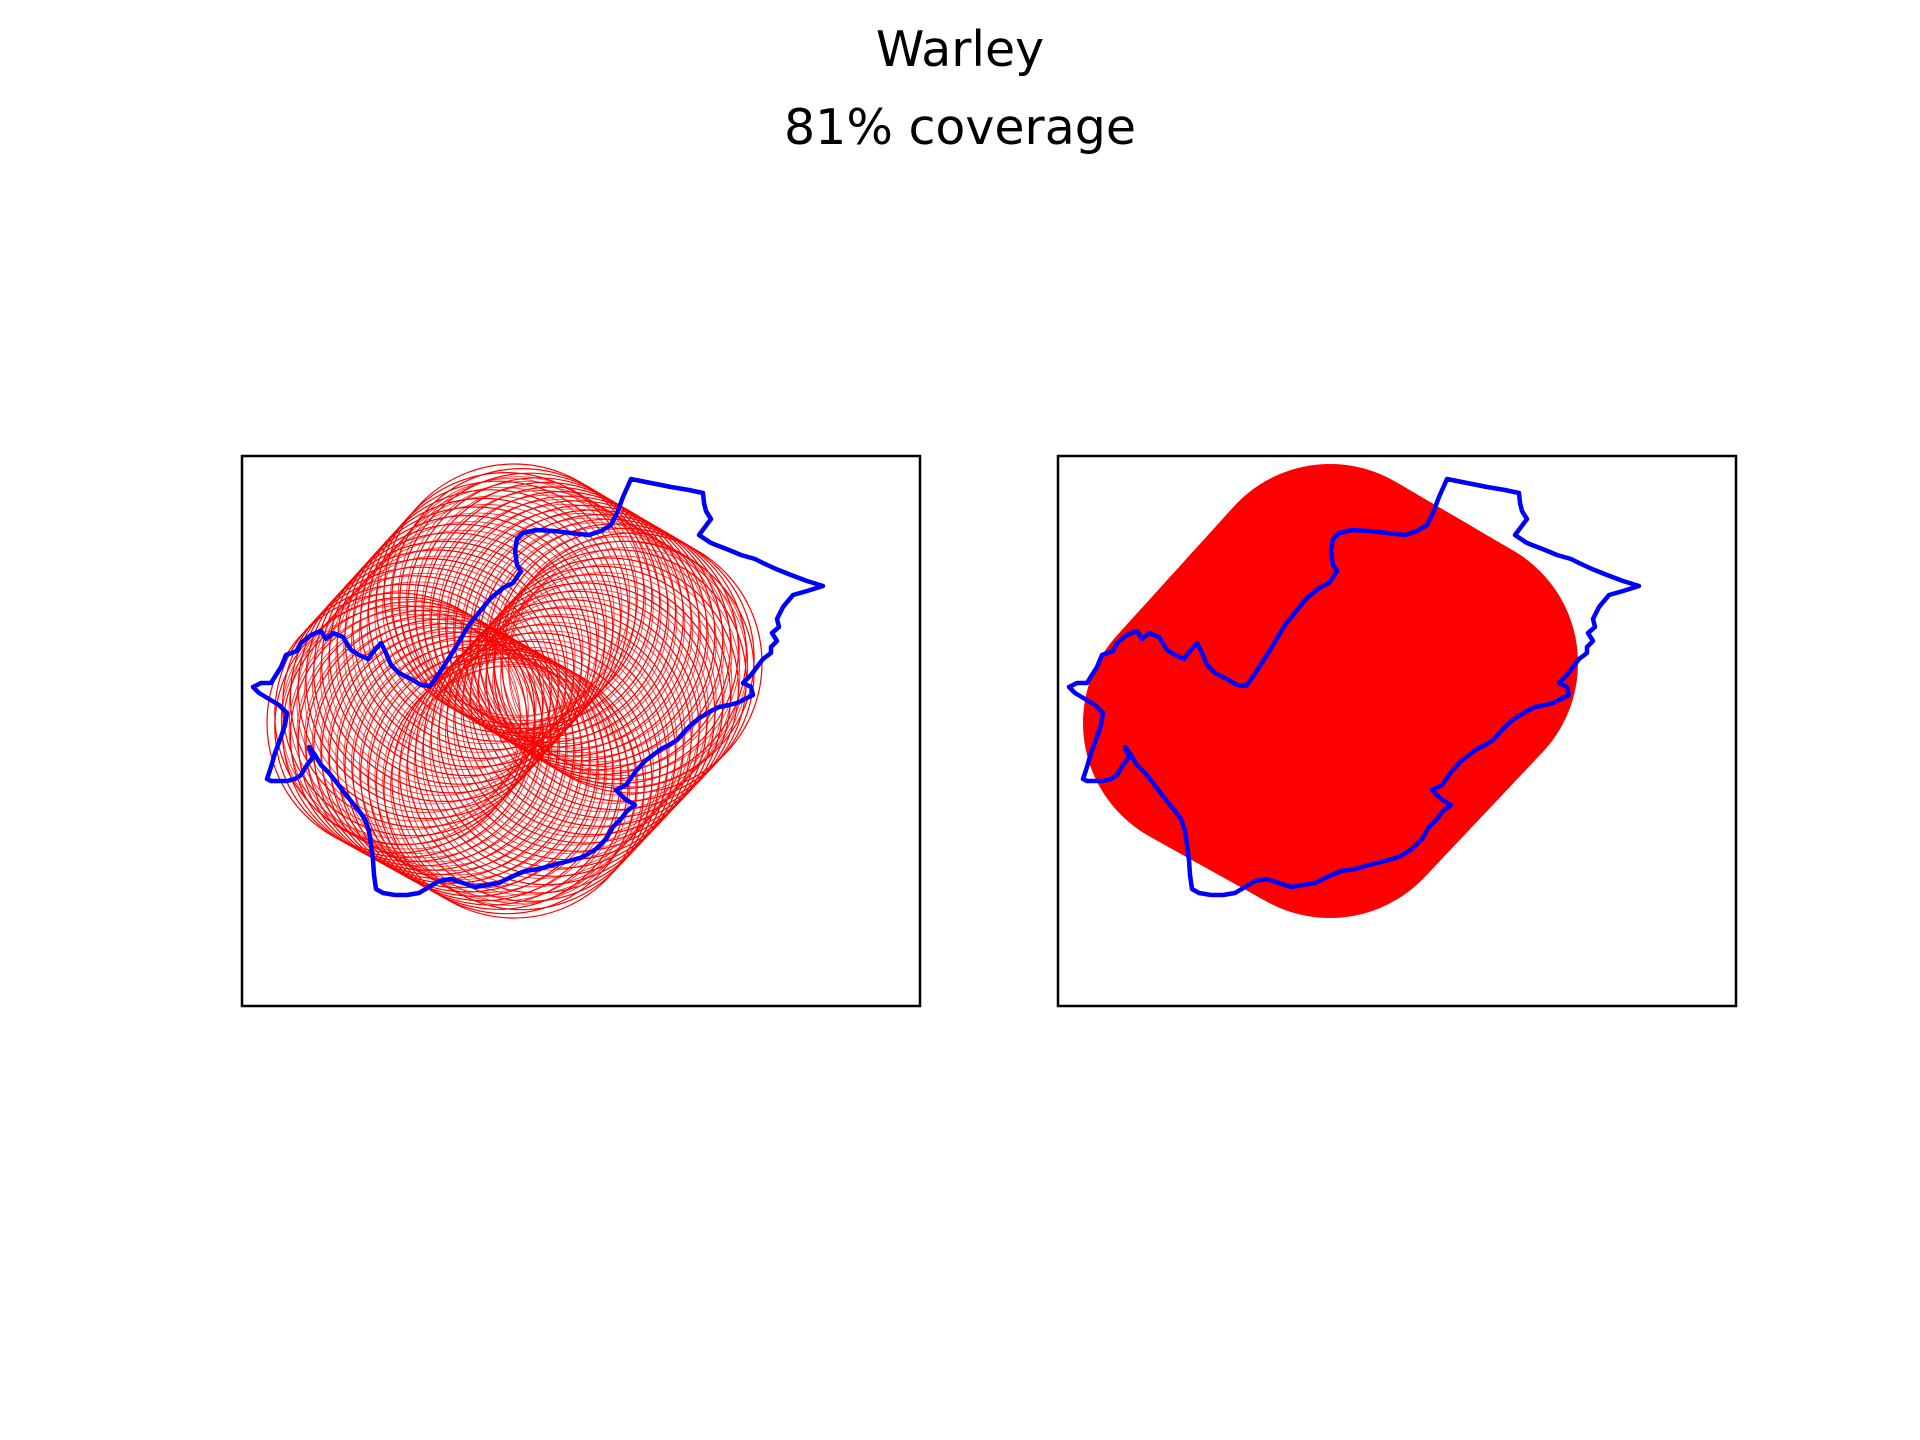 Image resolution: width=1920 pixels, height=1440 pixels. I want to click on merged-coverage-map, so click(1397, 731).